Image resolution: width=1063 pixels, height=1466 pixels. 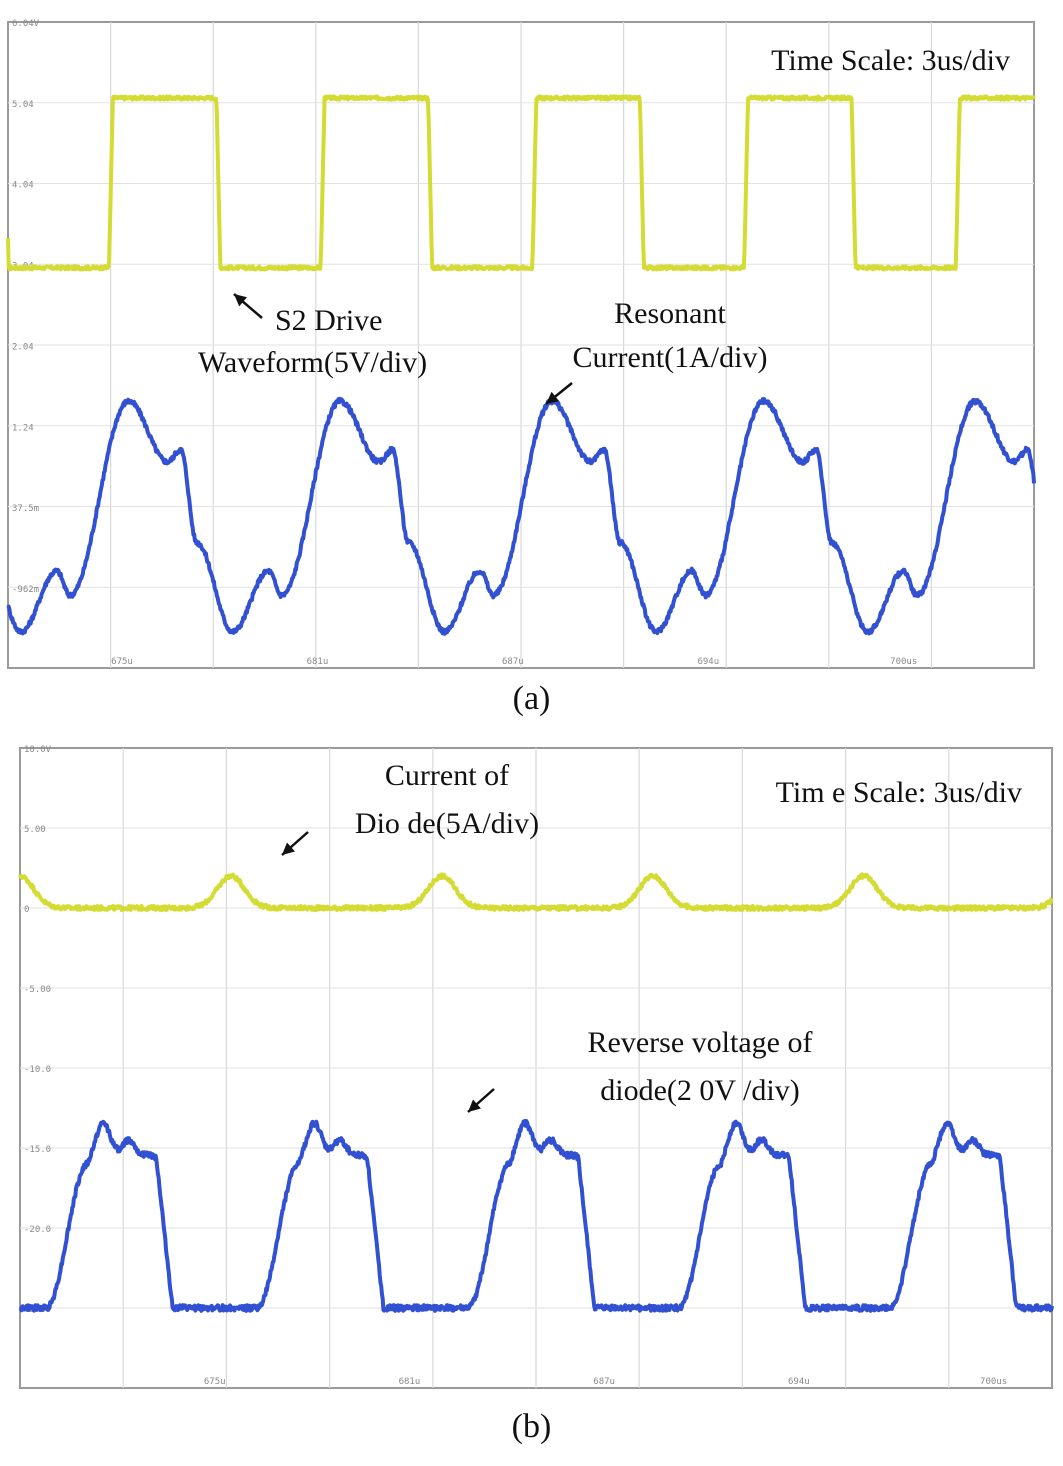 I want to click on annotation-rev-line1: Reverse voltage of, so click(x=700, y=1042).